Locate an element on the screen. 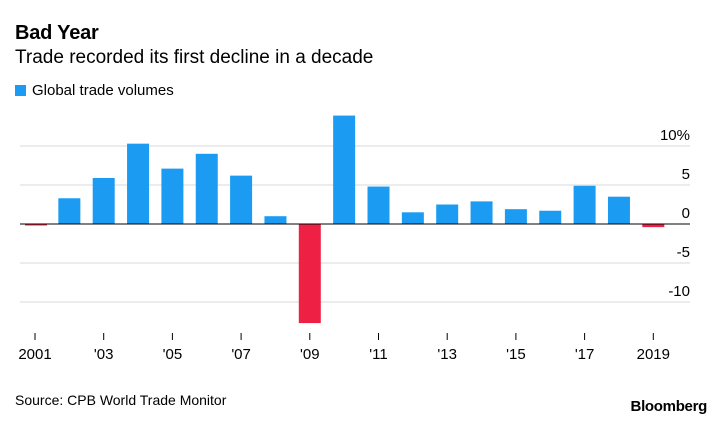 This screenshot has height=422, width=720. chart-title: Bad Year is located at coordinates (57, 33).